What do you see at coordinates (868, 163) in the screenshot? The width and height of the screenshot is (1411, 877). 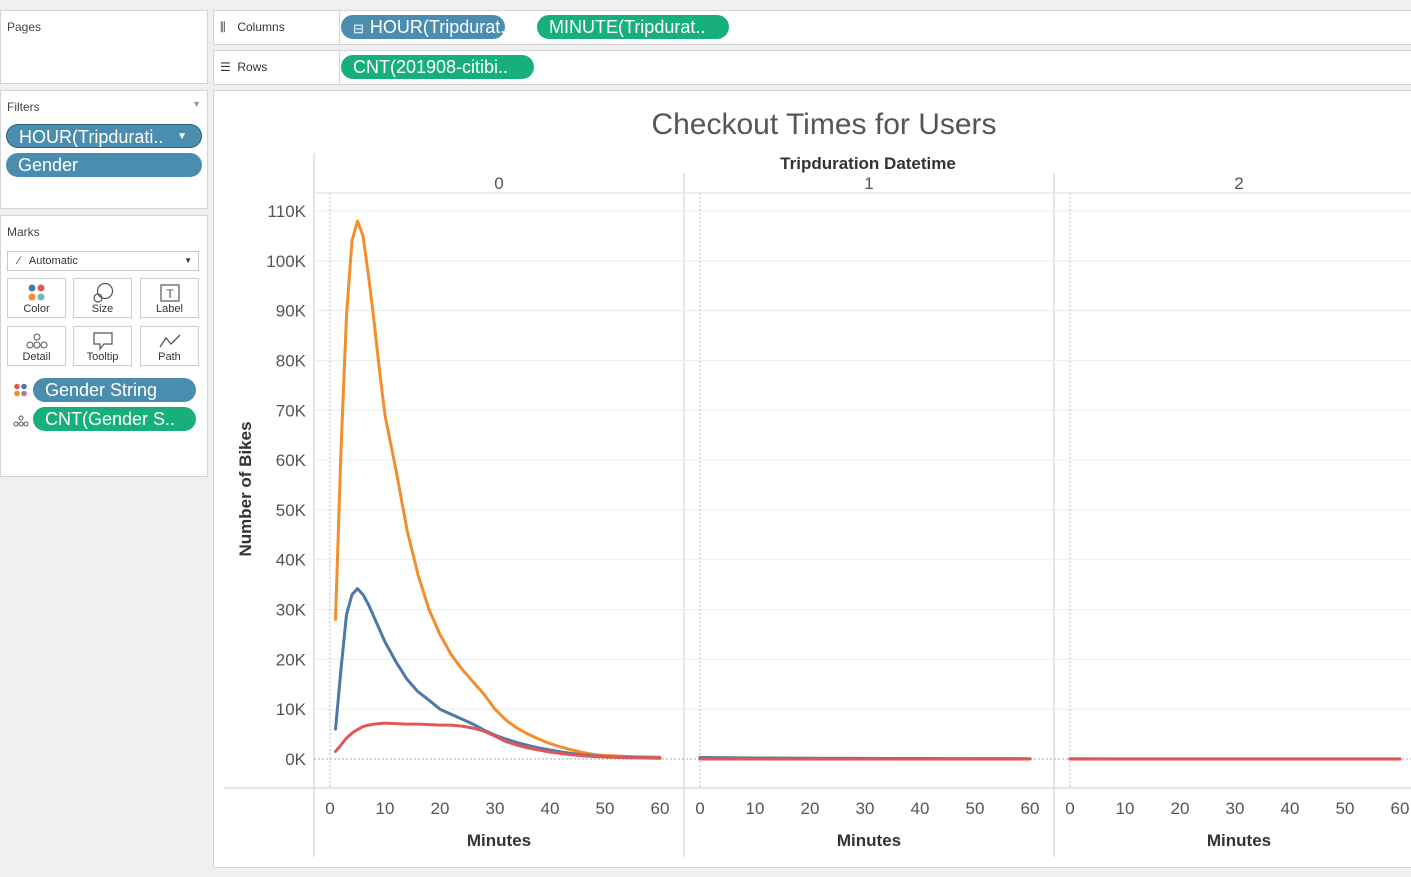 I see `column-header-title: Tripduration Datetime` at bounding box center [868, 163].